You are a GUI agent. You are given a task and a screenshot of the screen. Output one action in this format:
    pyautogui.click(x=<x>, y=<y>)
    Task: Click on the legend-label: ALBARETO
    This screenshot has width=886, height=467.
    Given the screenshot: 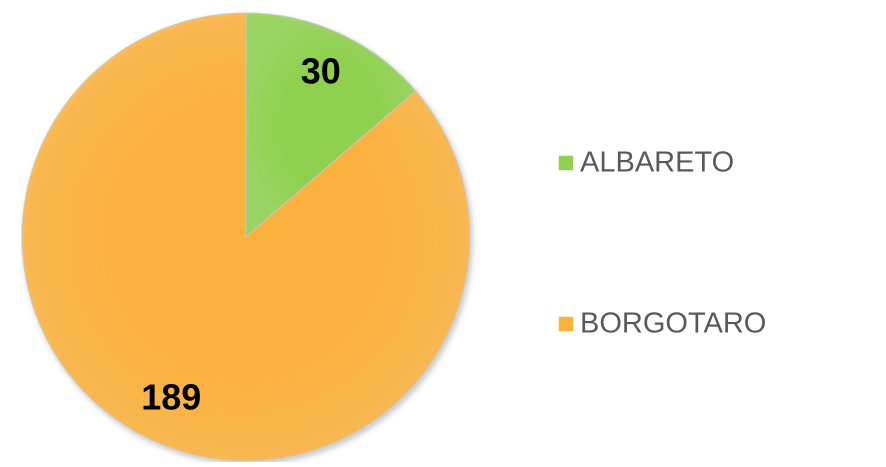 What is the action you would take?
    pyautogui.click(x=657, y=163)
    